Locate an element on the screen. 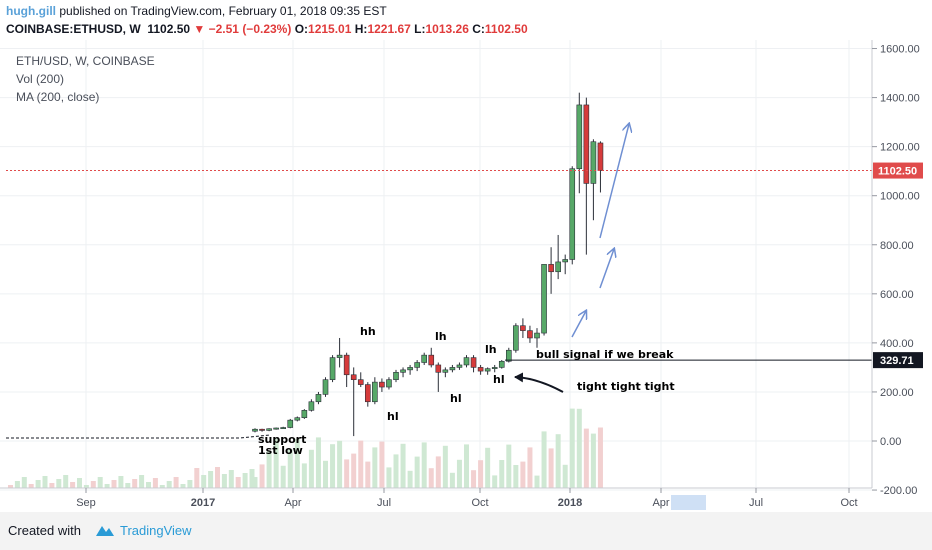 The image size is (932, 550). author-name: hugh.gill is located at coordinates (31, 11).